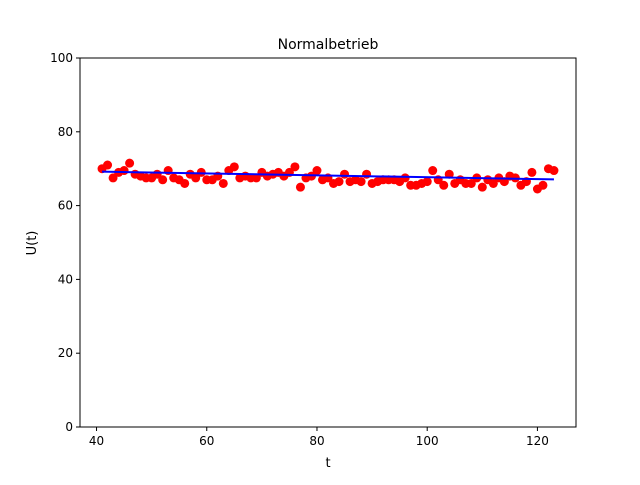 The width and height of the screenshot is (640, 485). Describe the element at coordinates (65, 242) in the screenshot. I see `y-axis-ticks: 0 20 40 60 80 100` at that location.